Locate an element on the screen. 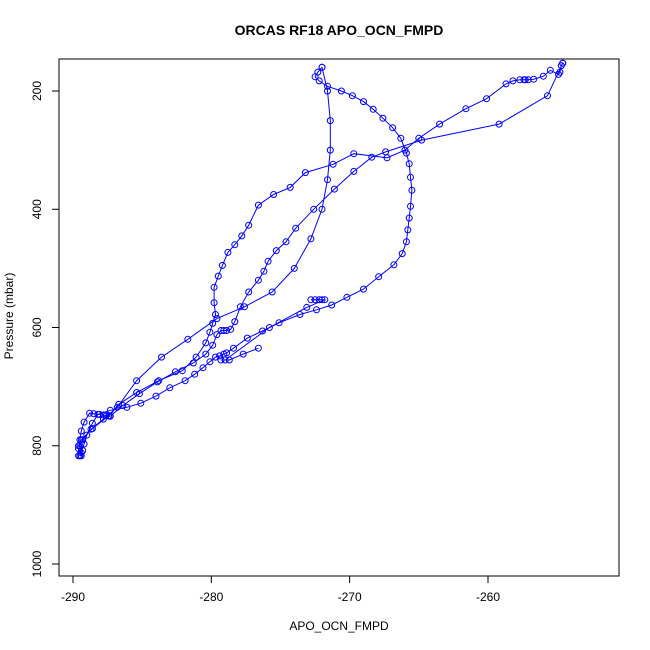 The image size is (650, 650). y-tick-label: 400 is located at coordinates (37, 209).